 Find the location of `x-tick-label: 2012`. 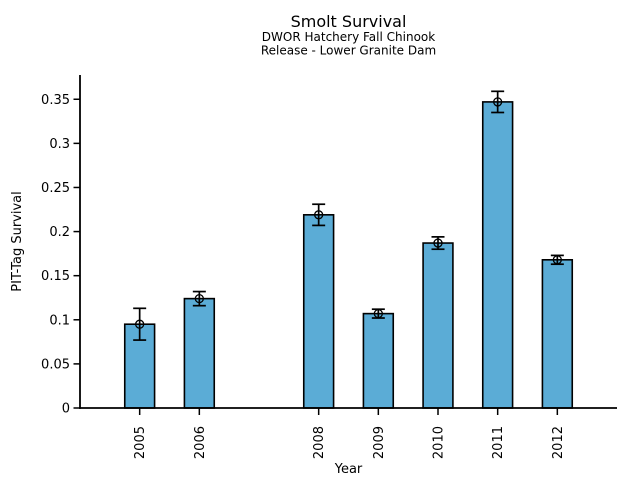

x-tick-label: 2012 is located at coordinates (558, 442).